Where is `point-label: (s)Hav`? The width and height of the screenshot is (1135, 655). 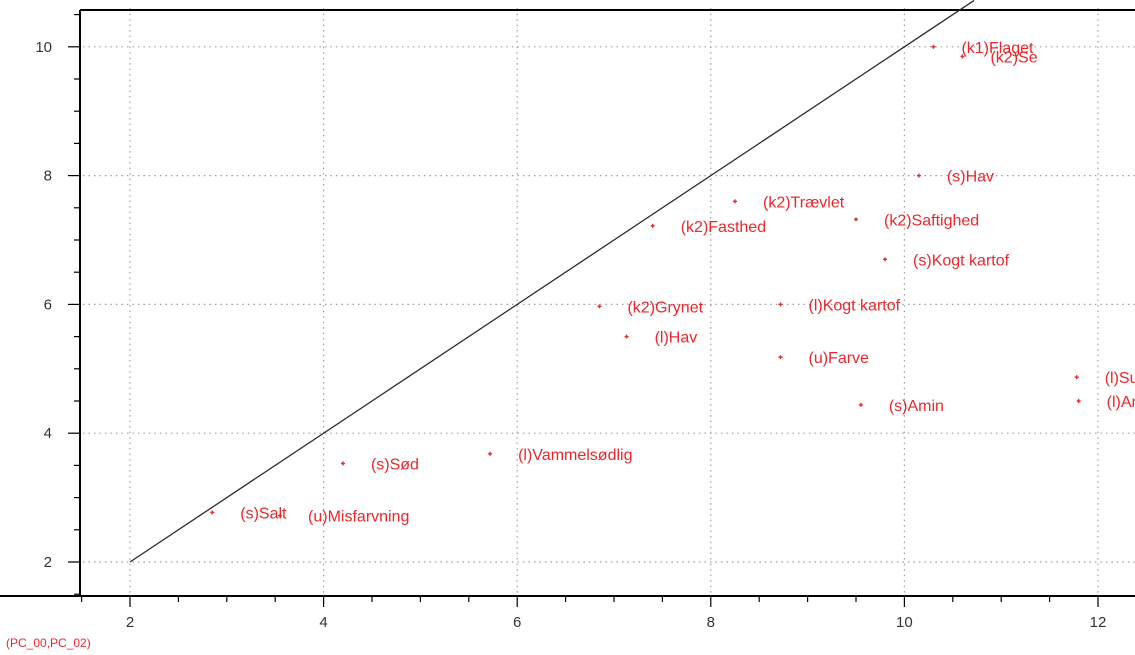 point-label: (s)Hav is located at coordinates (970, 177).